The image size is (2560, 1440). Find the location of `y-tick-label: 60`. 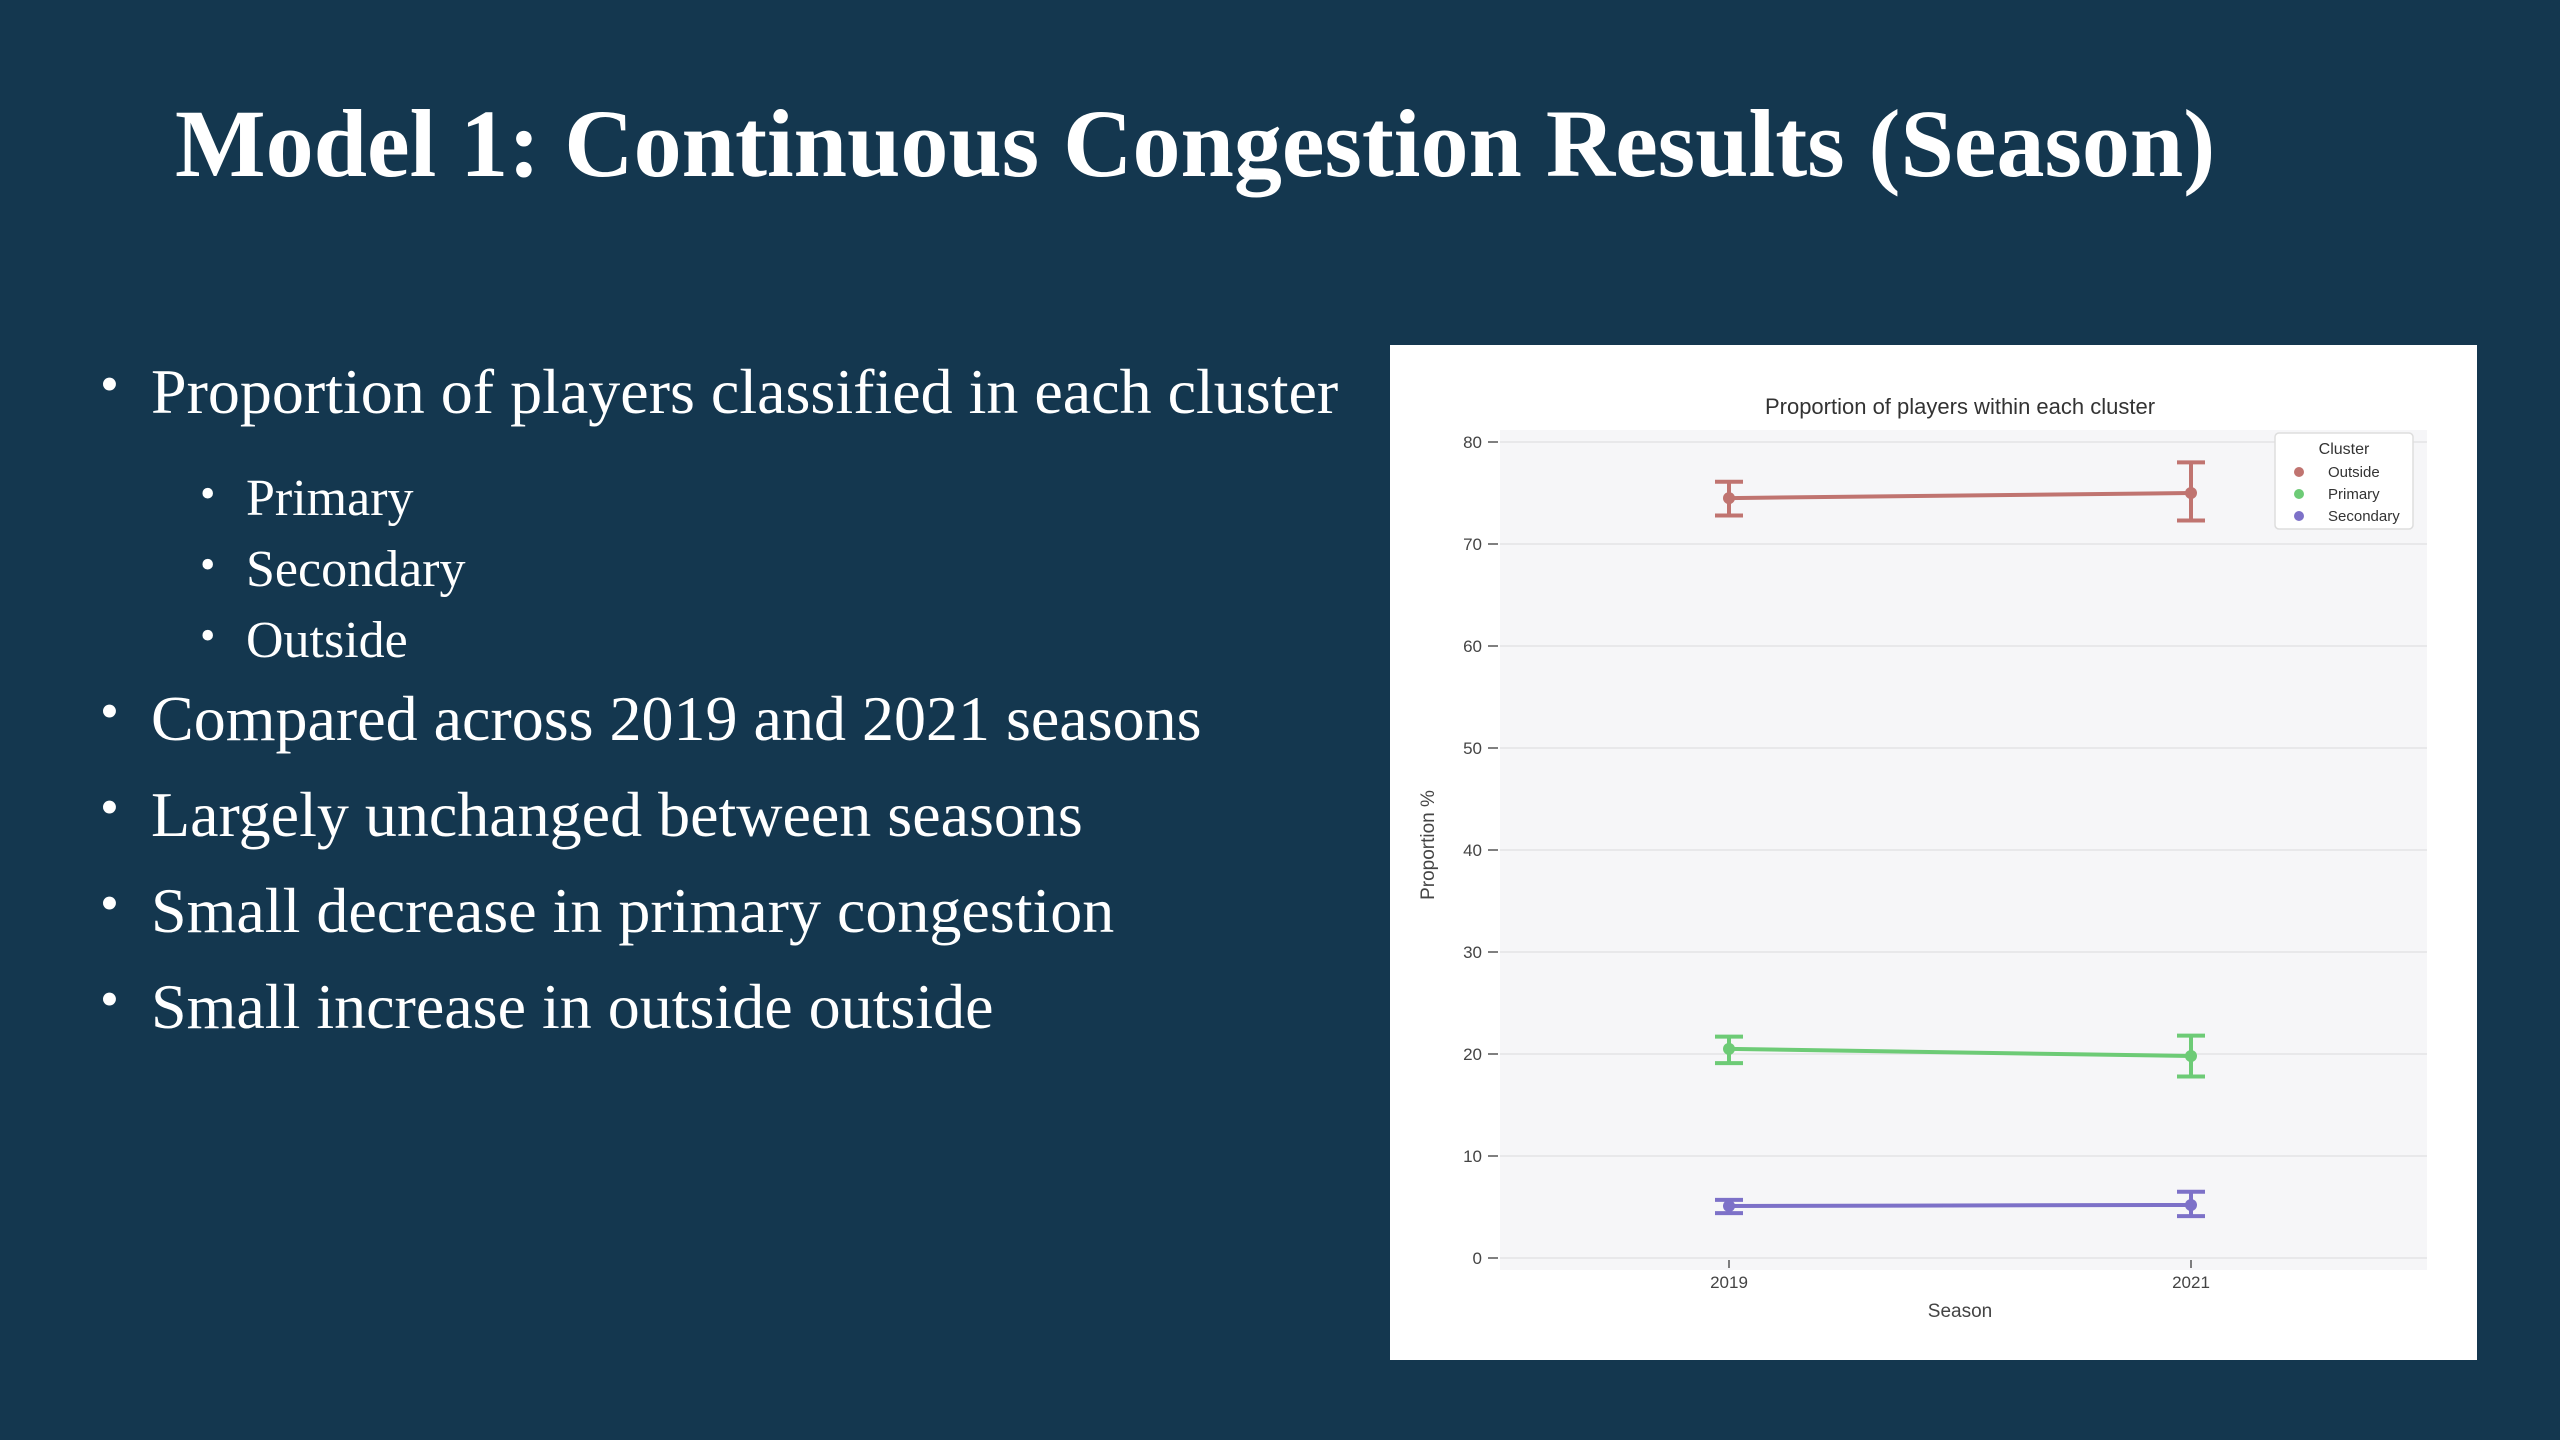

y-tick-label: 60 is located at coordinates (1472, 646).